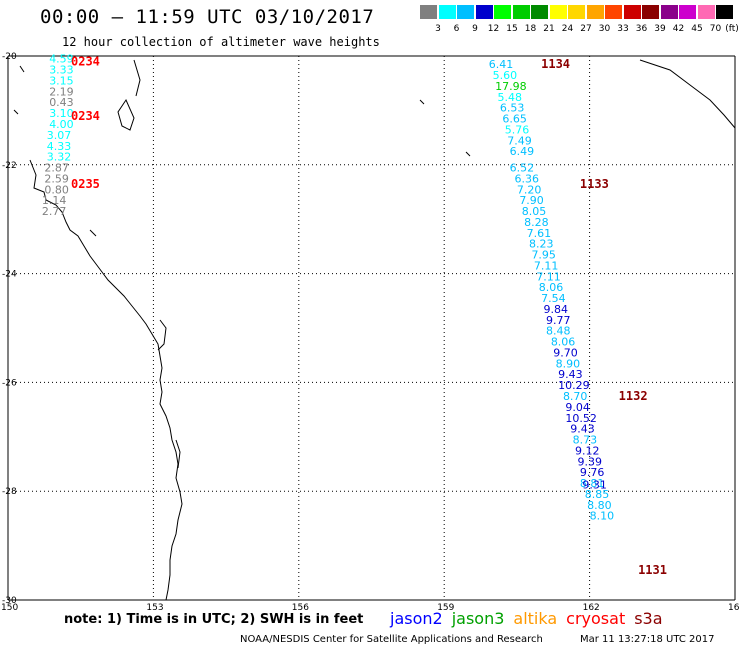  I want to click on wave-height-value: 2.59, so click(56, 178).